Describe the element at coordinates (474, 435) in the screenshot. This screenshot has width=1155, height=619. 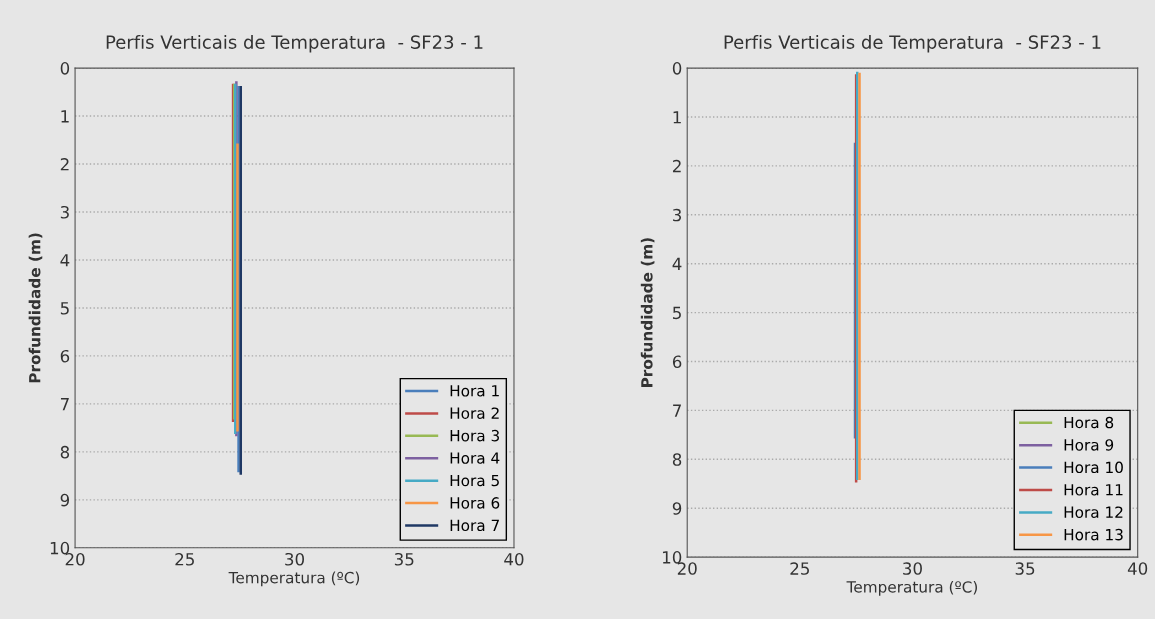
I see `legend-label: Hora 3` at that location.